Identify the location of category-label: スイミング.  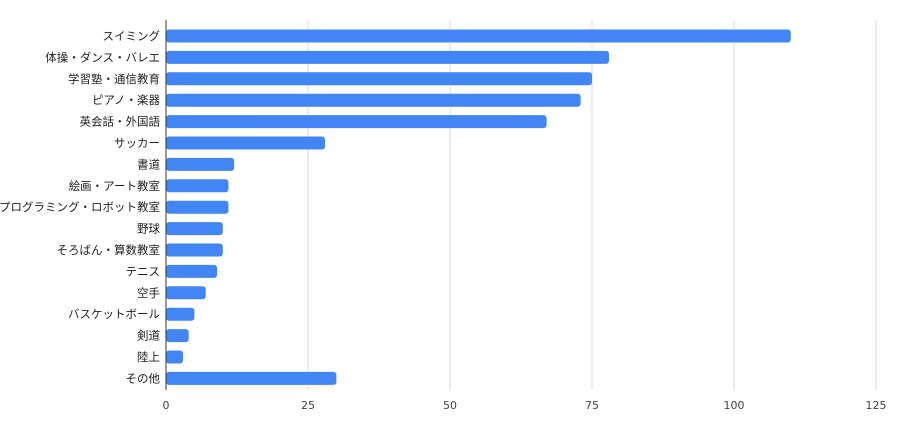
(132, 36).